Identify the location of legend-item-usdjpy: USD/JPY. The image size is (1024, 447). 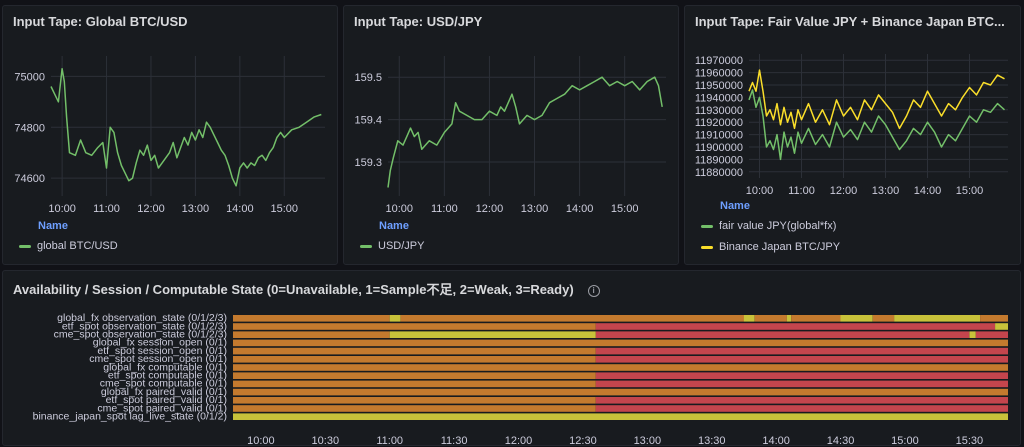
(392, 246).